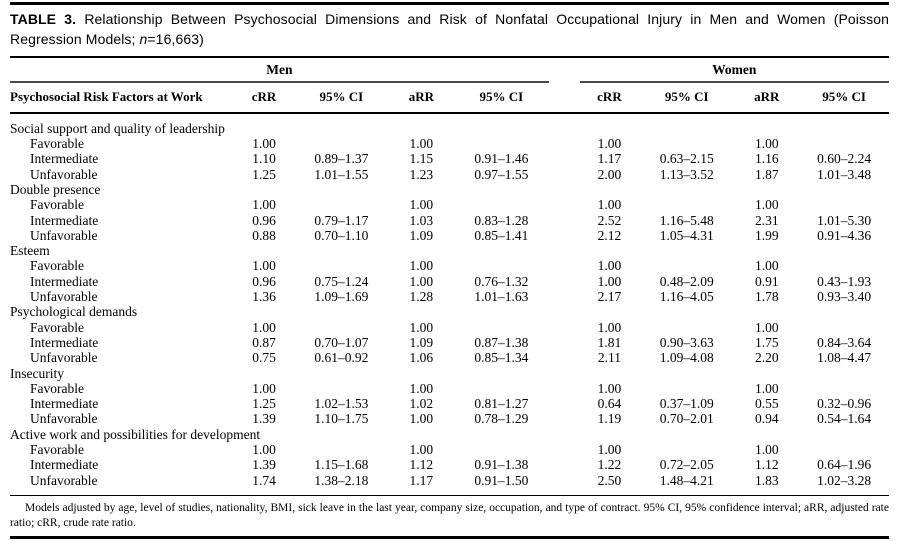 The height and width of the screenshot is (541, 899). What do you see at coordinates (844, 358) in the screenshot?
I see `cell-women-95-ci: 1.08–4.47` at bounding box center [844, 358].